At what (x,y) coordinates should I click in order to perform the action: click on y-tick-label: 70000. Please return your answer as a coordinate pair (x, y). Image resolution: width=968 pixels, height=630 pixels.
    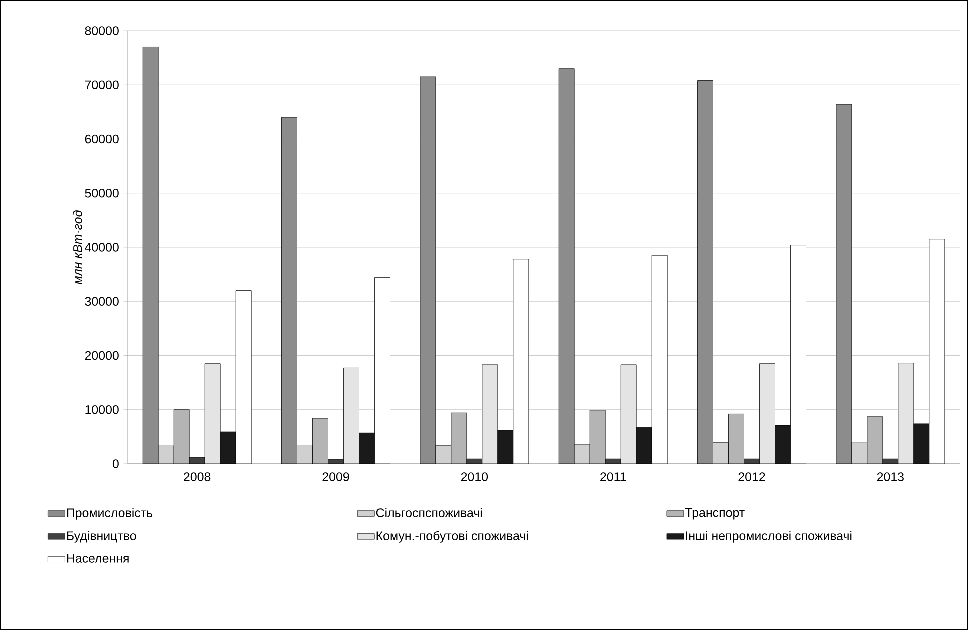
    Looking at the image, I should click on (102, 85).